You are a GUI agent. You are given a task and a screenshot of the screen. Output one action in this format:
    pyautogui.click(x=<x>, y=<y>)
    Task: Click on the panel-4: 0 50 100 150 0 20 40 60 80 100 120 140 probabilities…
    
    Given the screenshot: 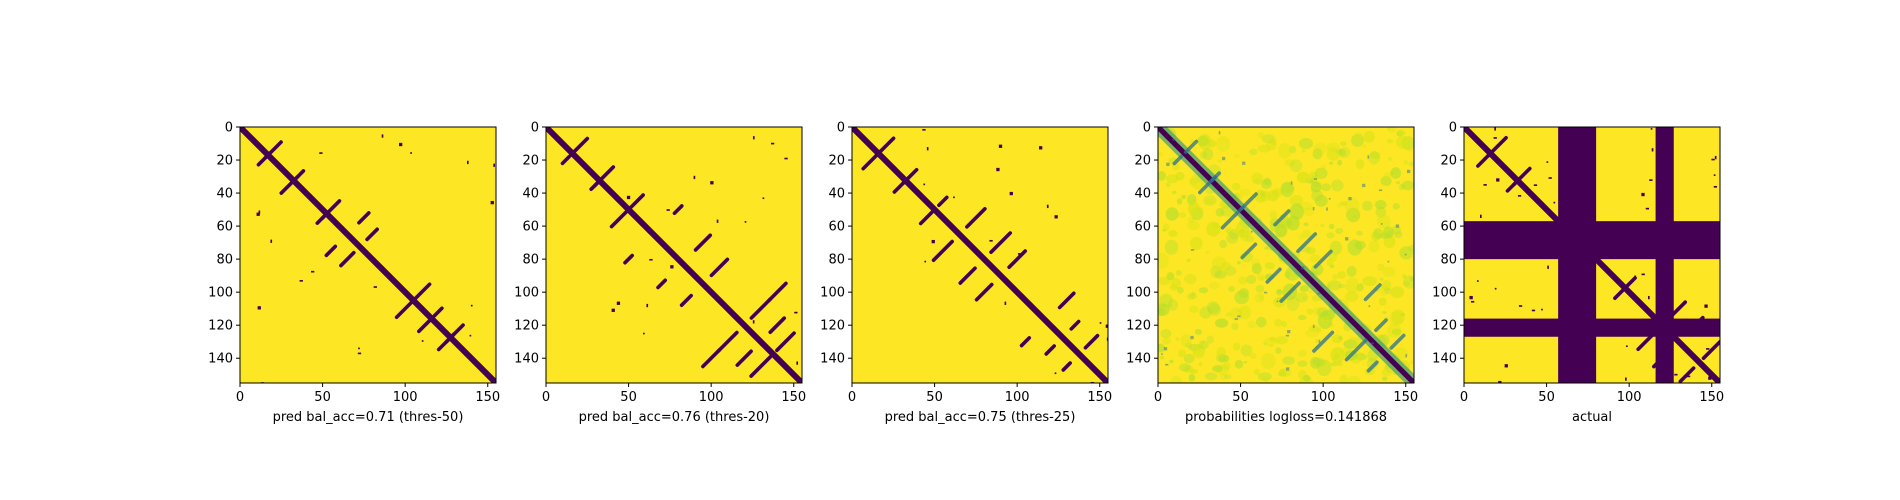 What is the action you would take?
    pyautogui.click(x=1272, y=273)
    